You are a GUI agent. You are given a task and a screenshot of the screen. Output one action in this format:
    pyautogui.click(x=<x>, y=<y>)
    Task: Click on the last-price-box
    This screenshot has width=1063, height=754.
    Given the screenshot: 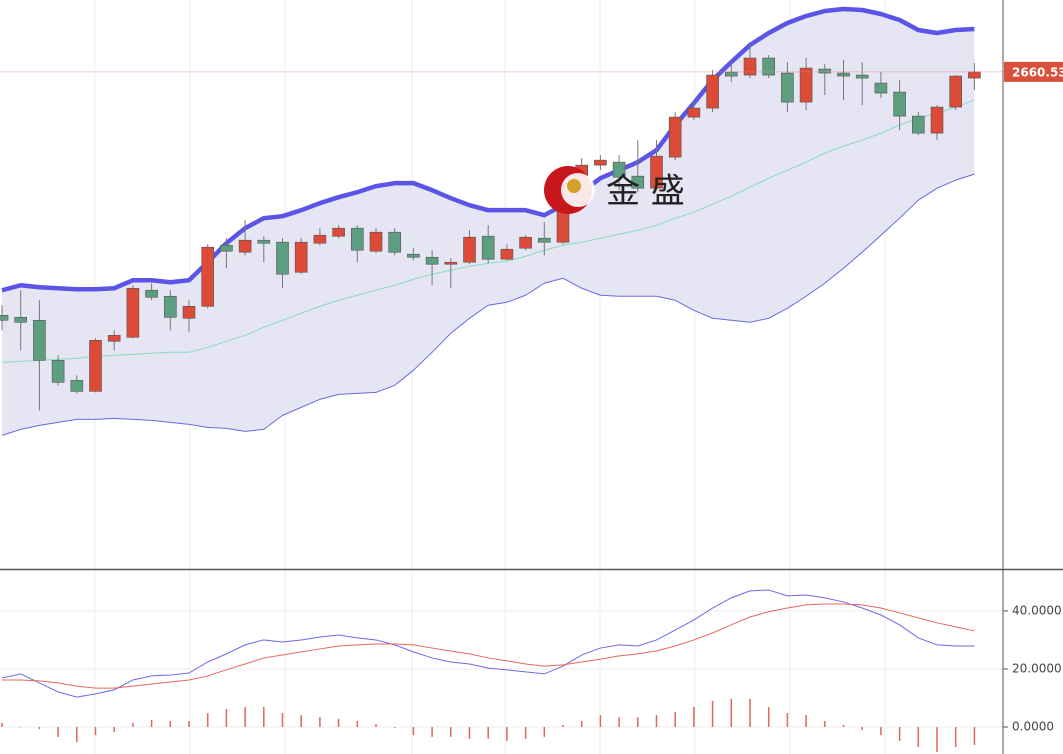 What is the action you would take?
    pyautogui.click(x=1033, y=71)
    